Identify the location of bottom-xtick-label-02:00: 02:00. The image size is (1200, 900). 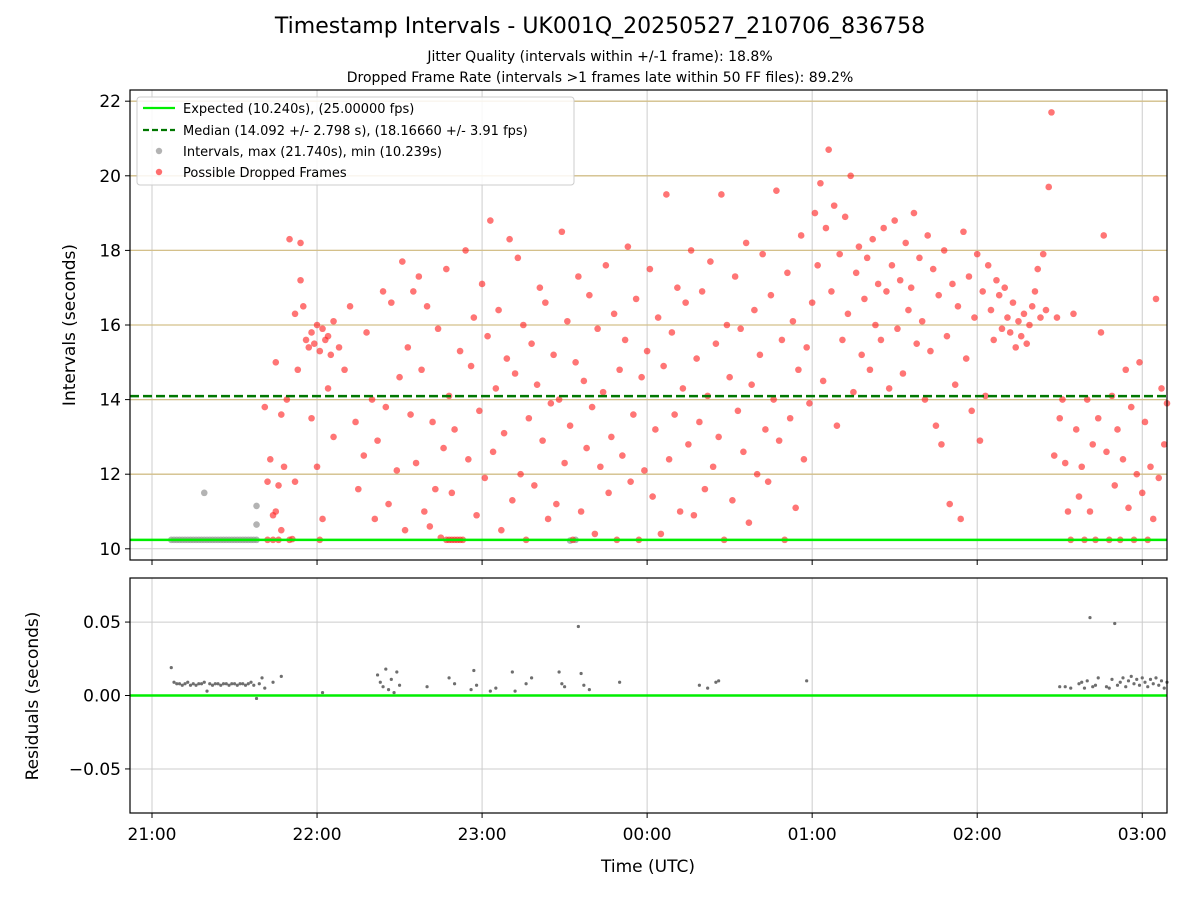
(977, 835).